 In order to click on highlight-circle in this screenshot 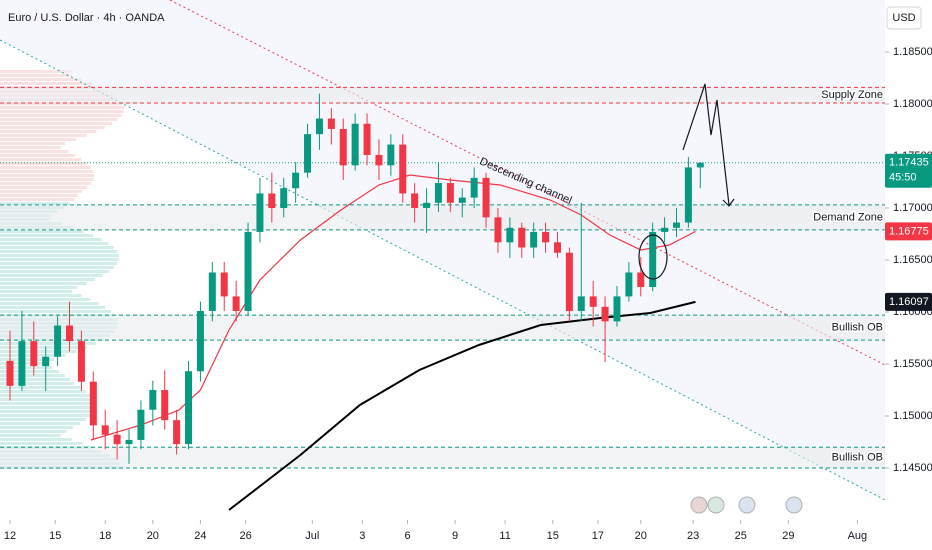, I will do `click(653, 257)`.